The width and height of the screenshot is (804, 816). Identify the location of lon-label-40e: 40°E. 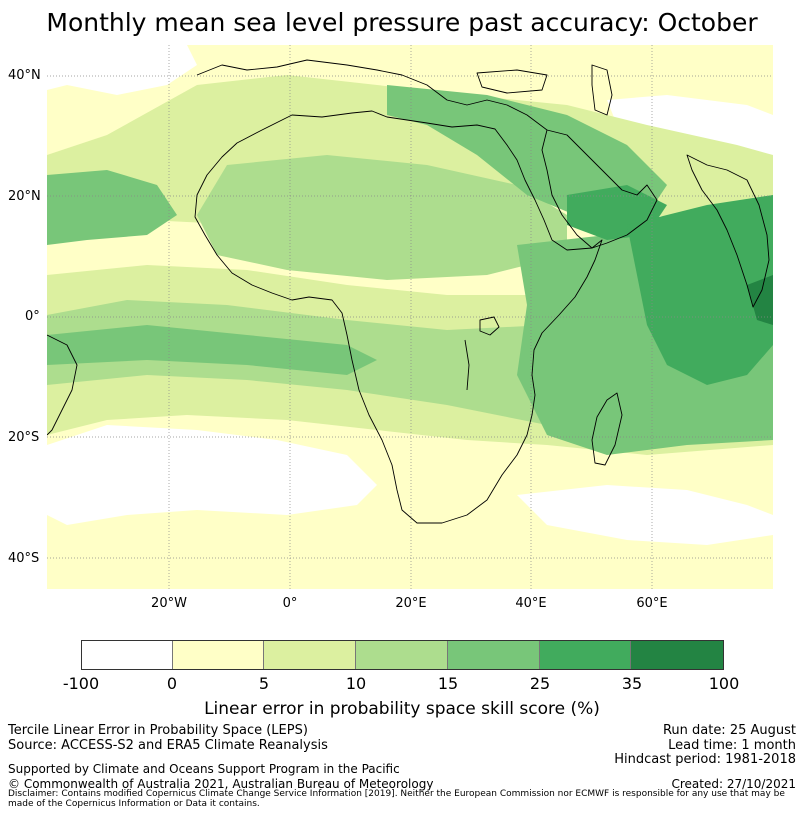
(531, 603).